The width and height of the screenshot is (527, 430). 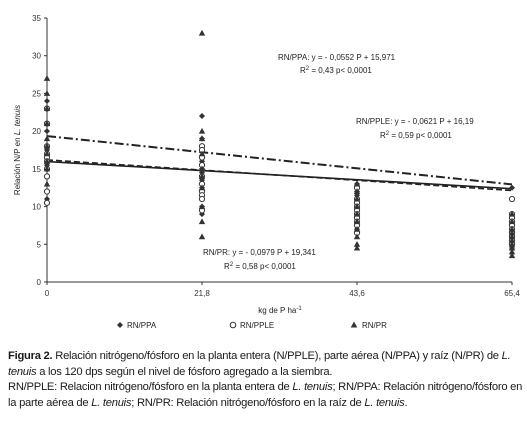 I want to click on legend-label-pple: RN/PPLE, so click(x=257, y=325).